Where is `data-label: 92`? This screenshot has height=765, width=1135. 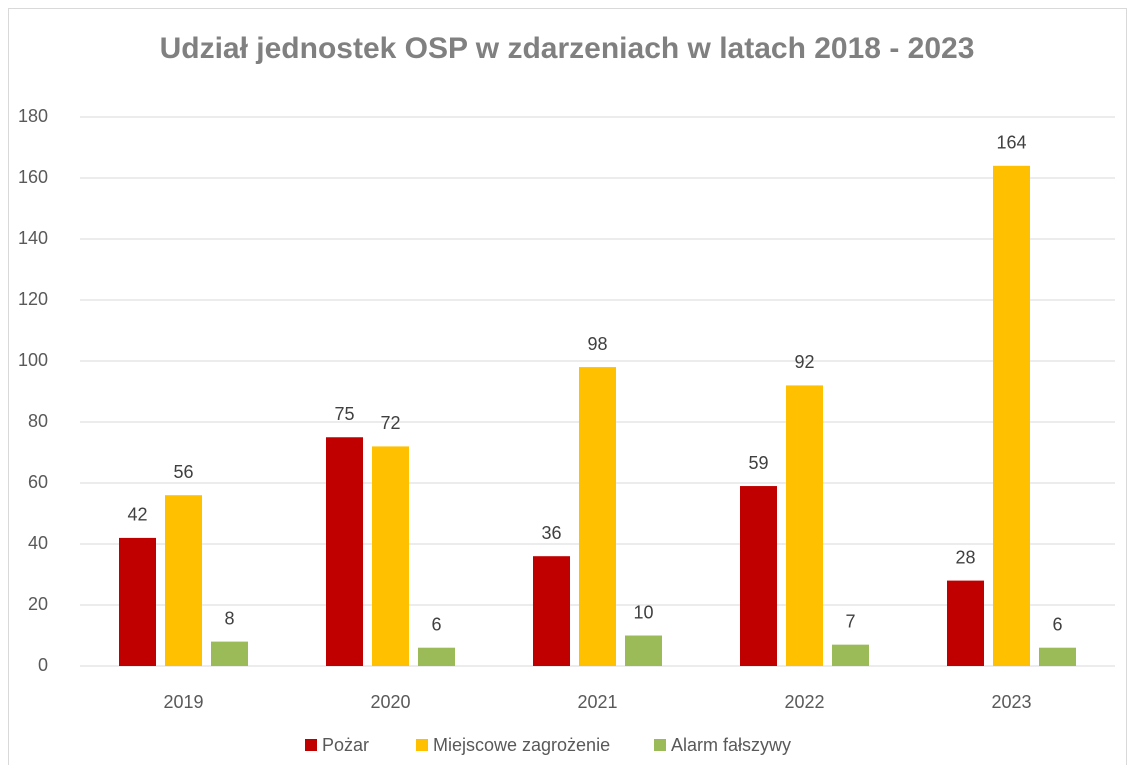 data-label: 92 is located at coordinates (804, 362).